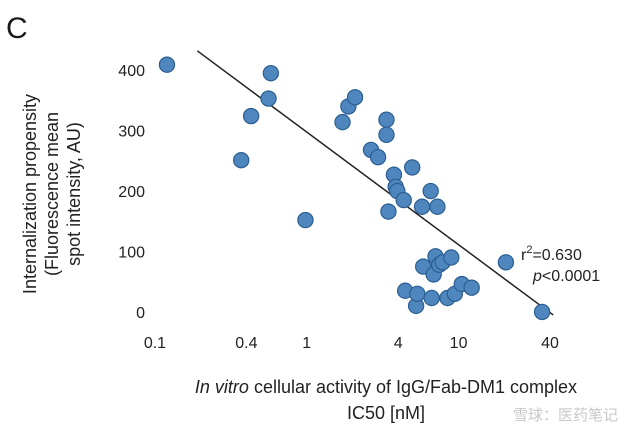 This screenshot has width=632, height=434. I want to click on x-tick-labels: 0.1 0.4 1 4 10 40, so click(351, 343).